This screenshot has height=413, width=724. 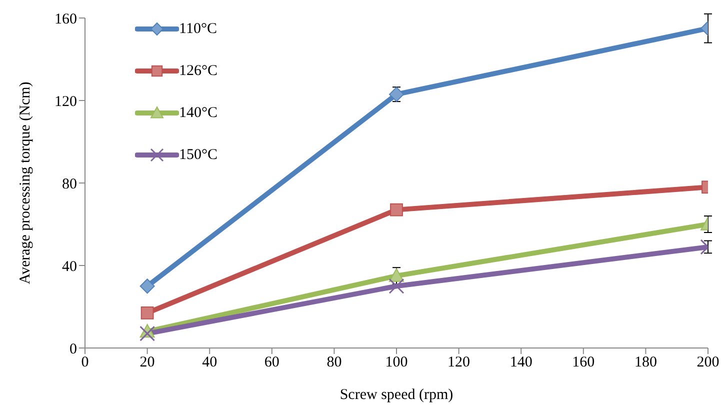 I want to click on legend-label: 110°C, so click(x=198, y=29).